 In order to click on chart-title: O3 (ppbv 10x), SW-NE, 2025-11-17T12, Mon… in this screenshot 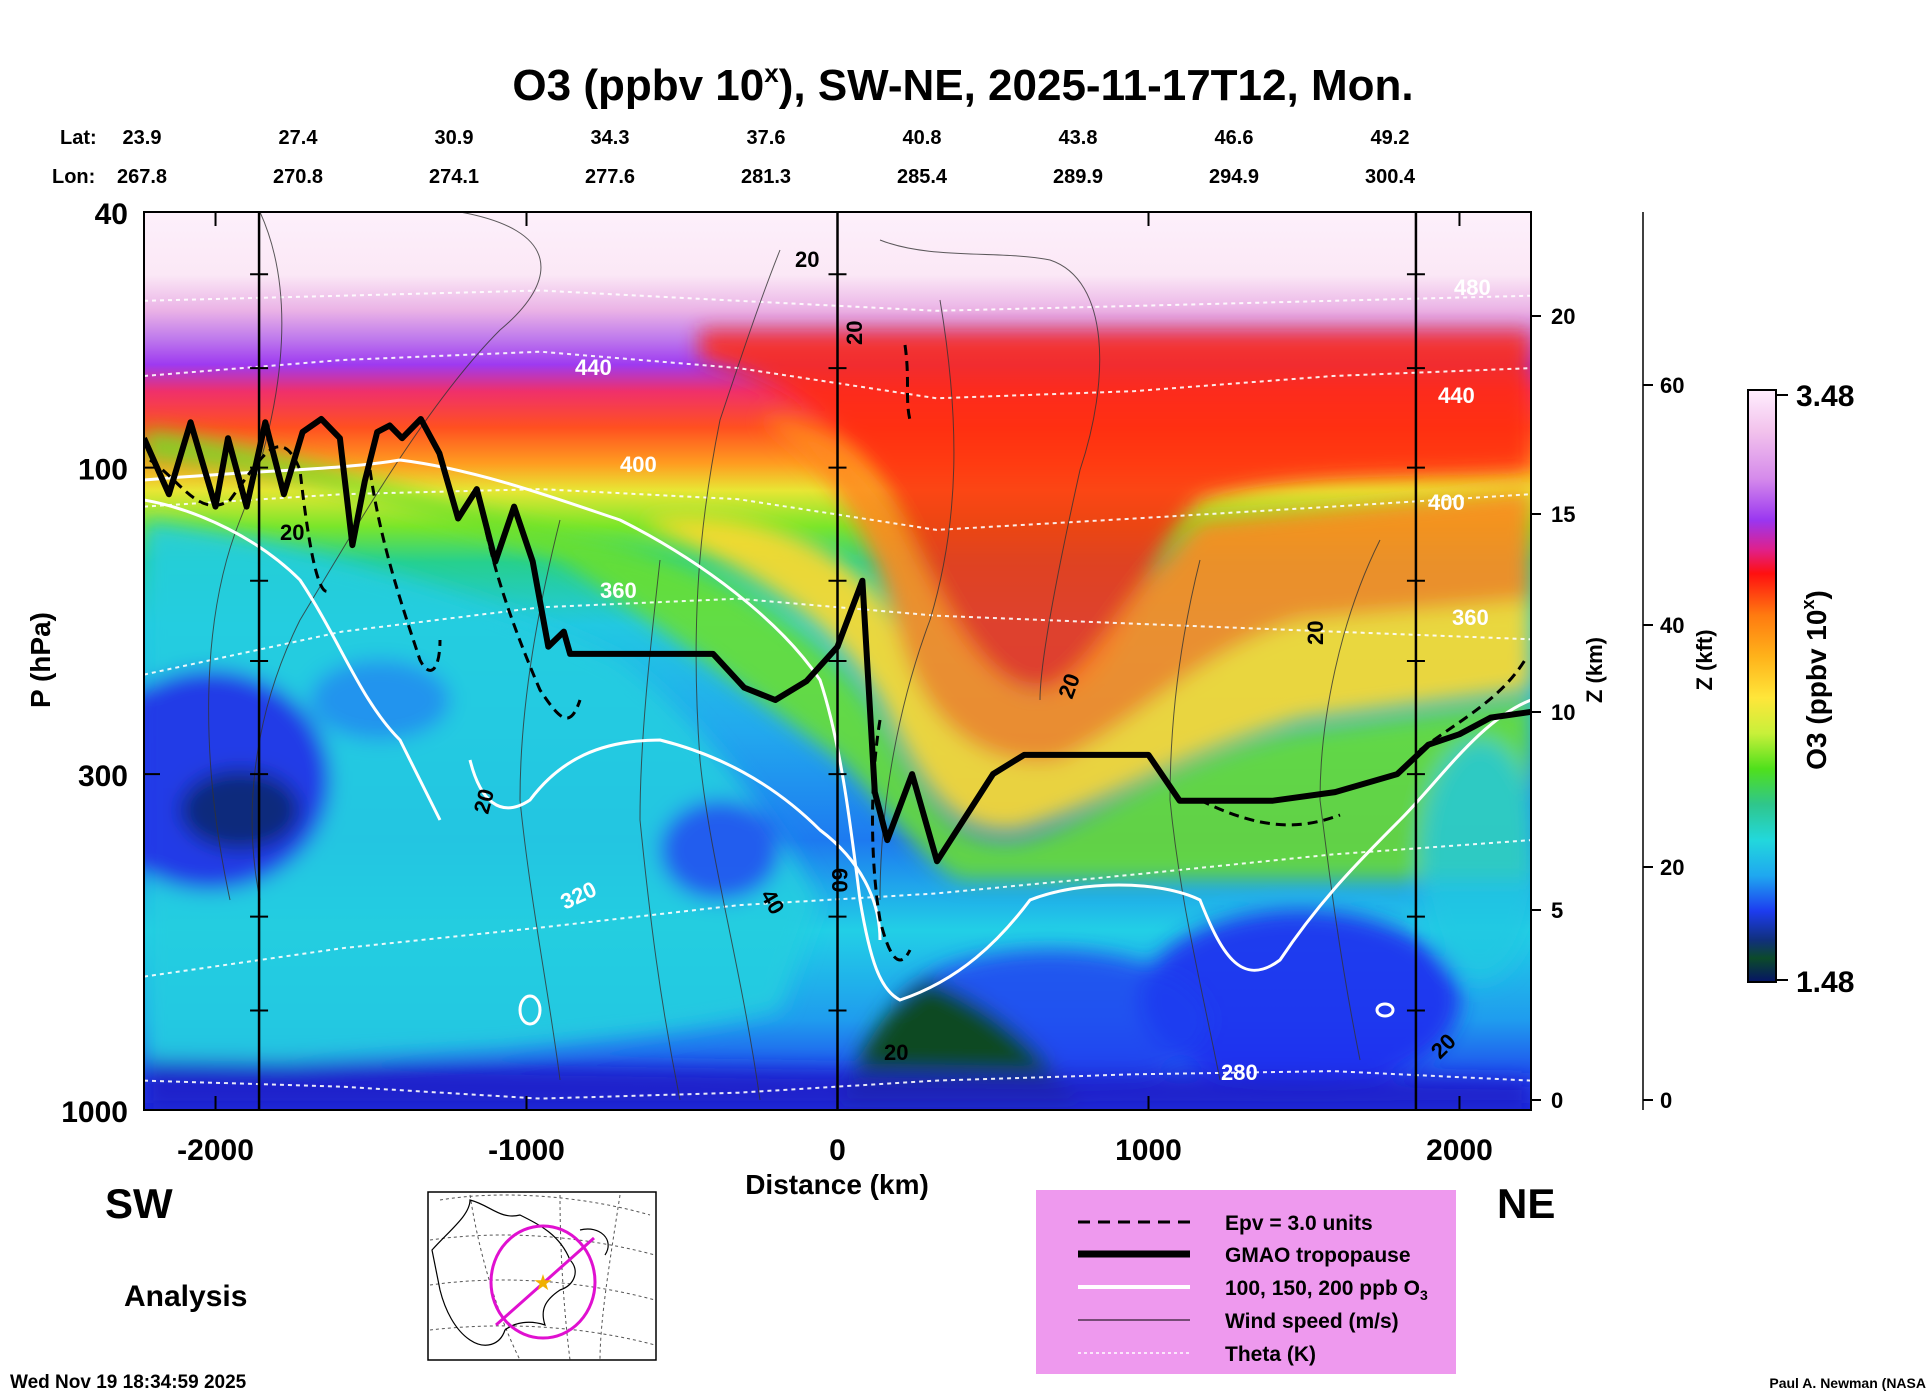, I will do `click(962, 84)`.